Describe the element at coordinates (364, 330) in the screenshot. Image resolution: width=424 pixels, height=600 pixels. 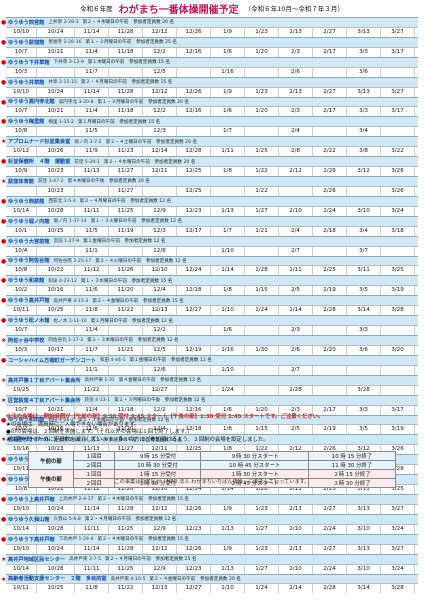
I see `date-cell: 3/3` at that location.